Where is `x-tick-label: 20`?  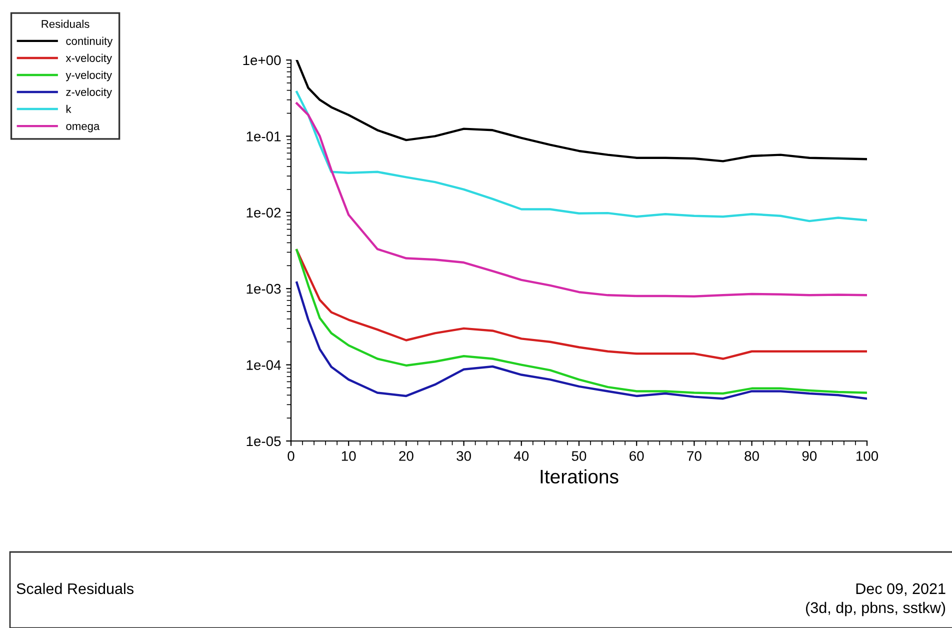
x-tick-label: 20 is located at coordinates (406, 456).